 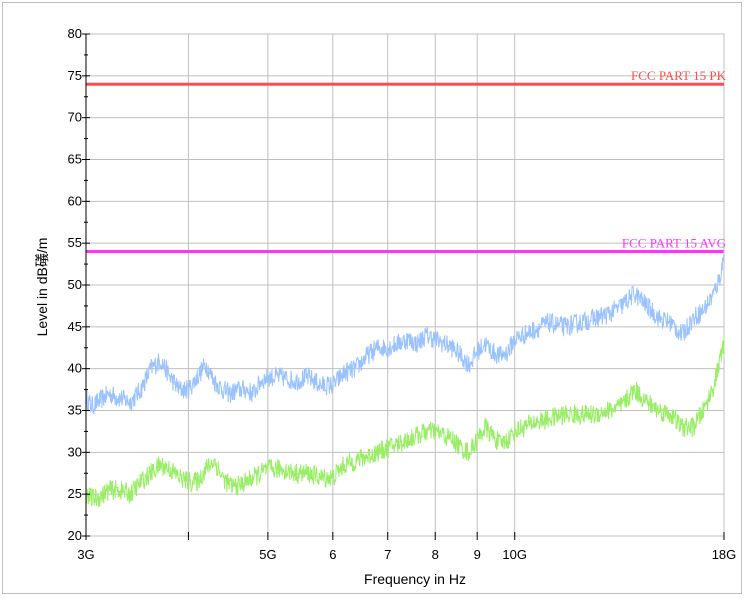 What do you see at coordinates (75, 451) in the screenshot?
I see `y-tick-label: 30` at bounding box center [75, 451].